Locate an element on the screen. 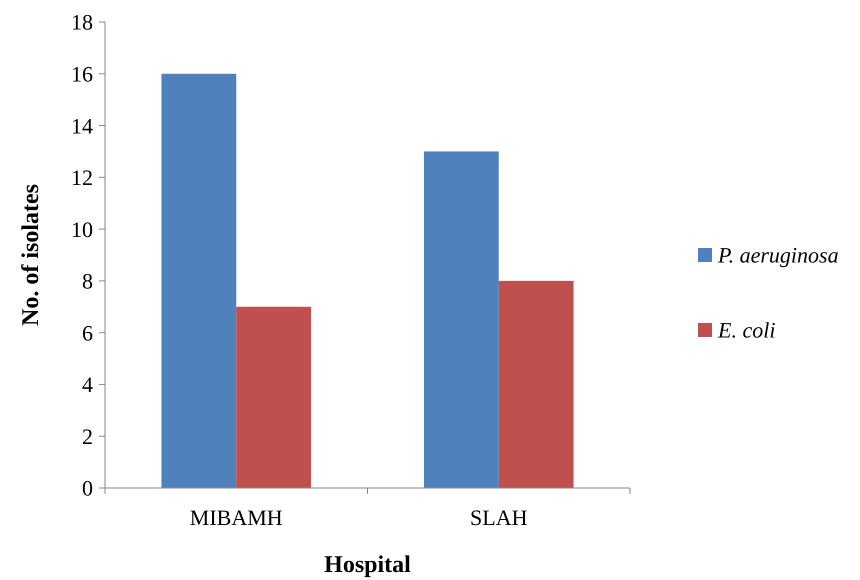 This screenshot has height=580, width=860. legend-label: E. coli is located at coordinates (746, 330).